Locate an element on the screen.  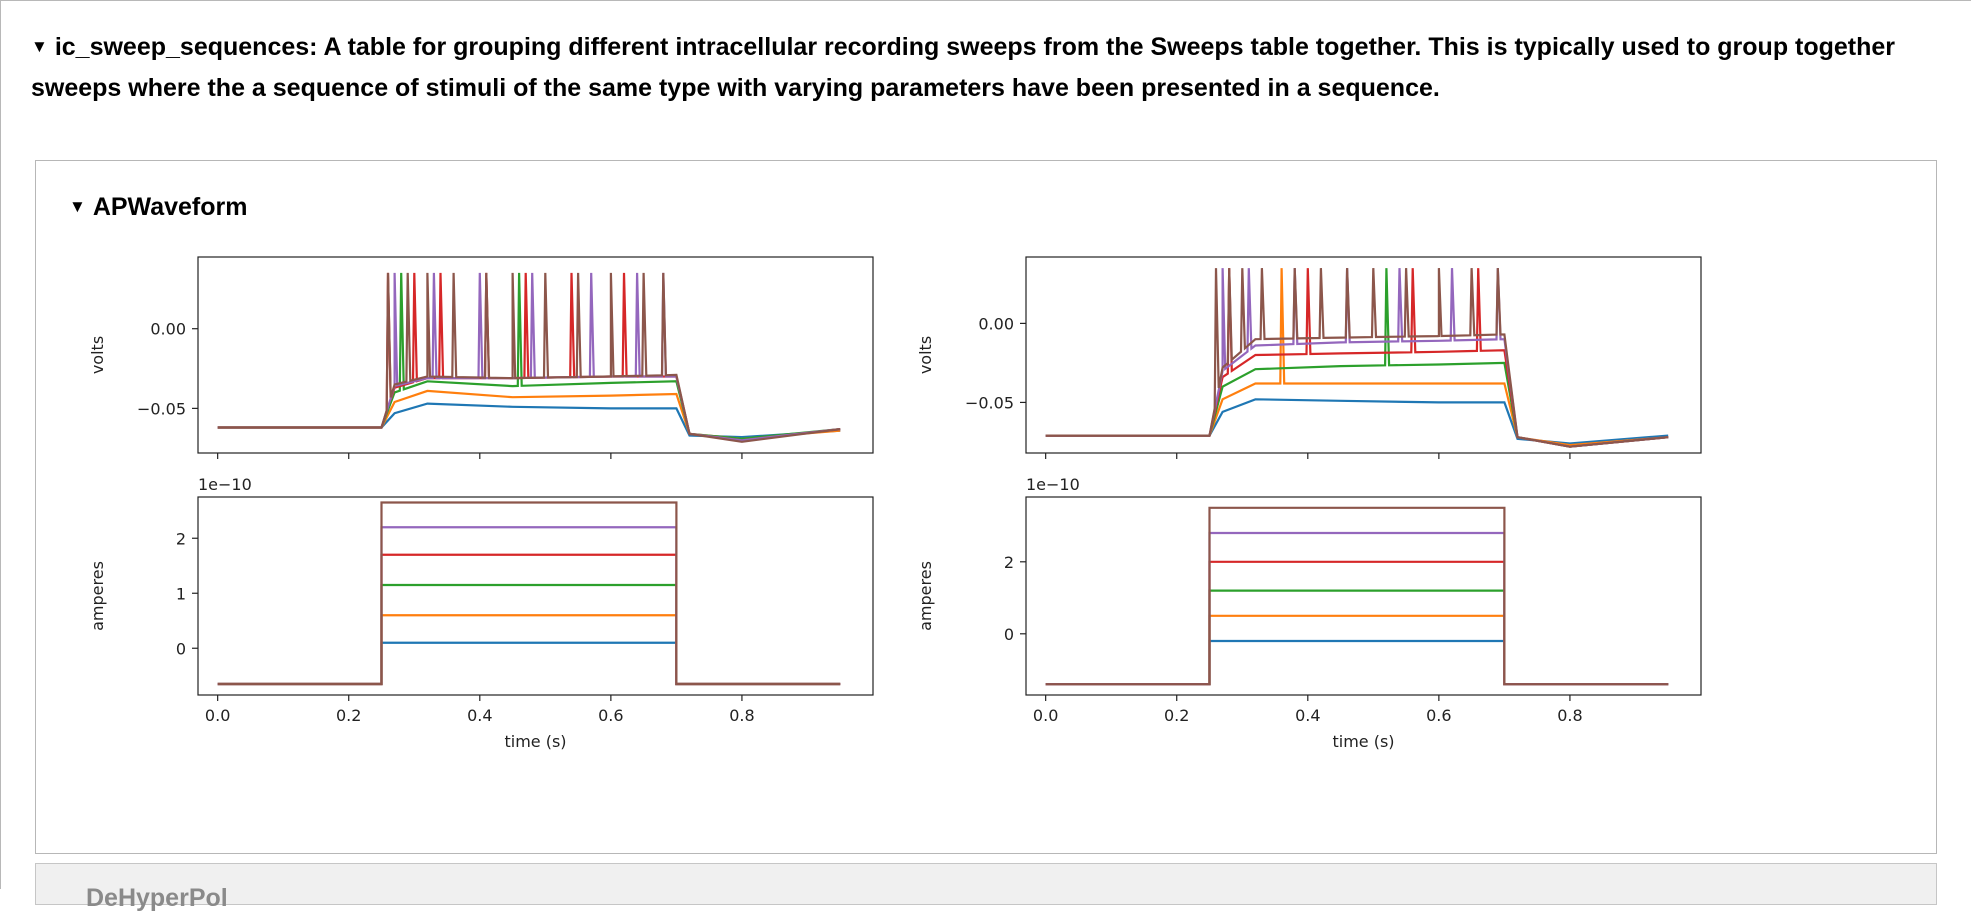
chart-panel-4: 0.0 0.2 0.4 0.6 0.8 2 0 amperes time (s) 1e−10 is located at coordinates (1309, 613).